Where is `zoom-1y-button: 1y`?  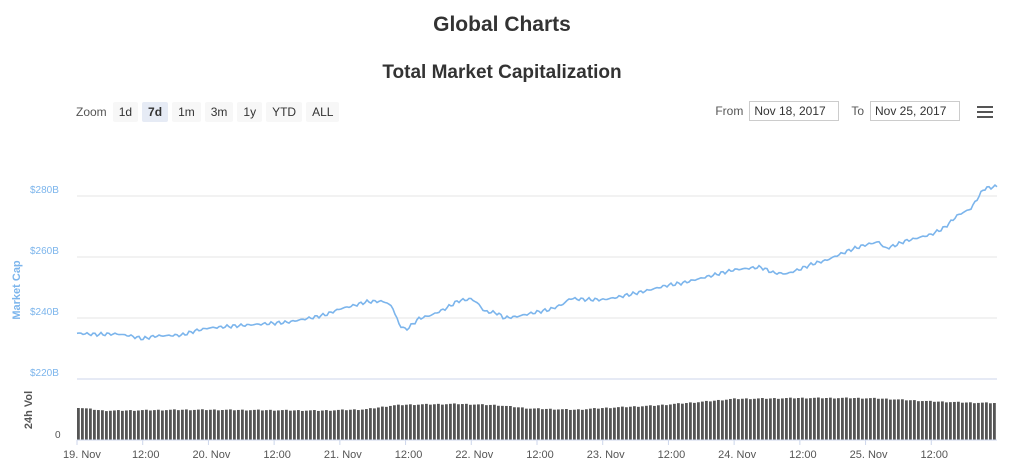 zoom-1y-button: 1y is located at coordinates (250, 112).